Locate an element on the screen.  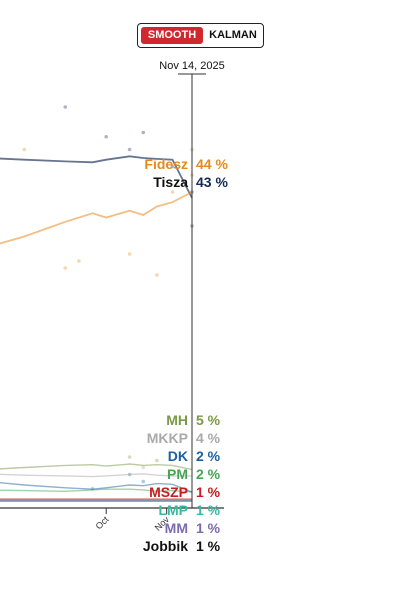
label-name-lmp: LMP is located at coordinates (173, 510).